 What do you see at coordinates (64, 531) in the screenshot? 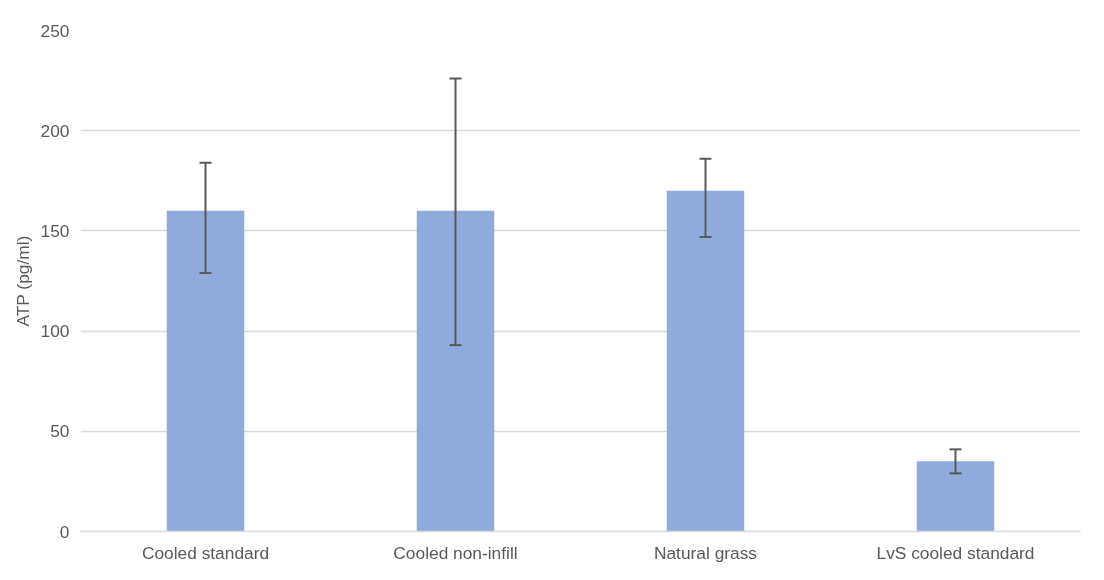
I see `y-tick-label: 0` at bounding box center [64, 531].